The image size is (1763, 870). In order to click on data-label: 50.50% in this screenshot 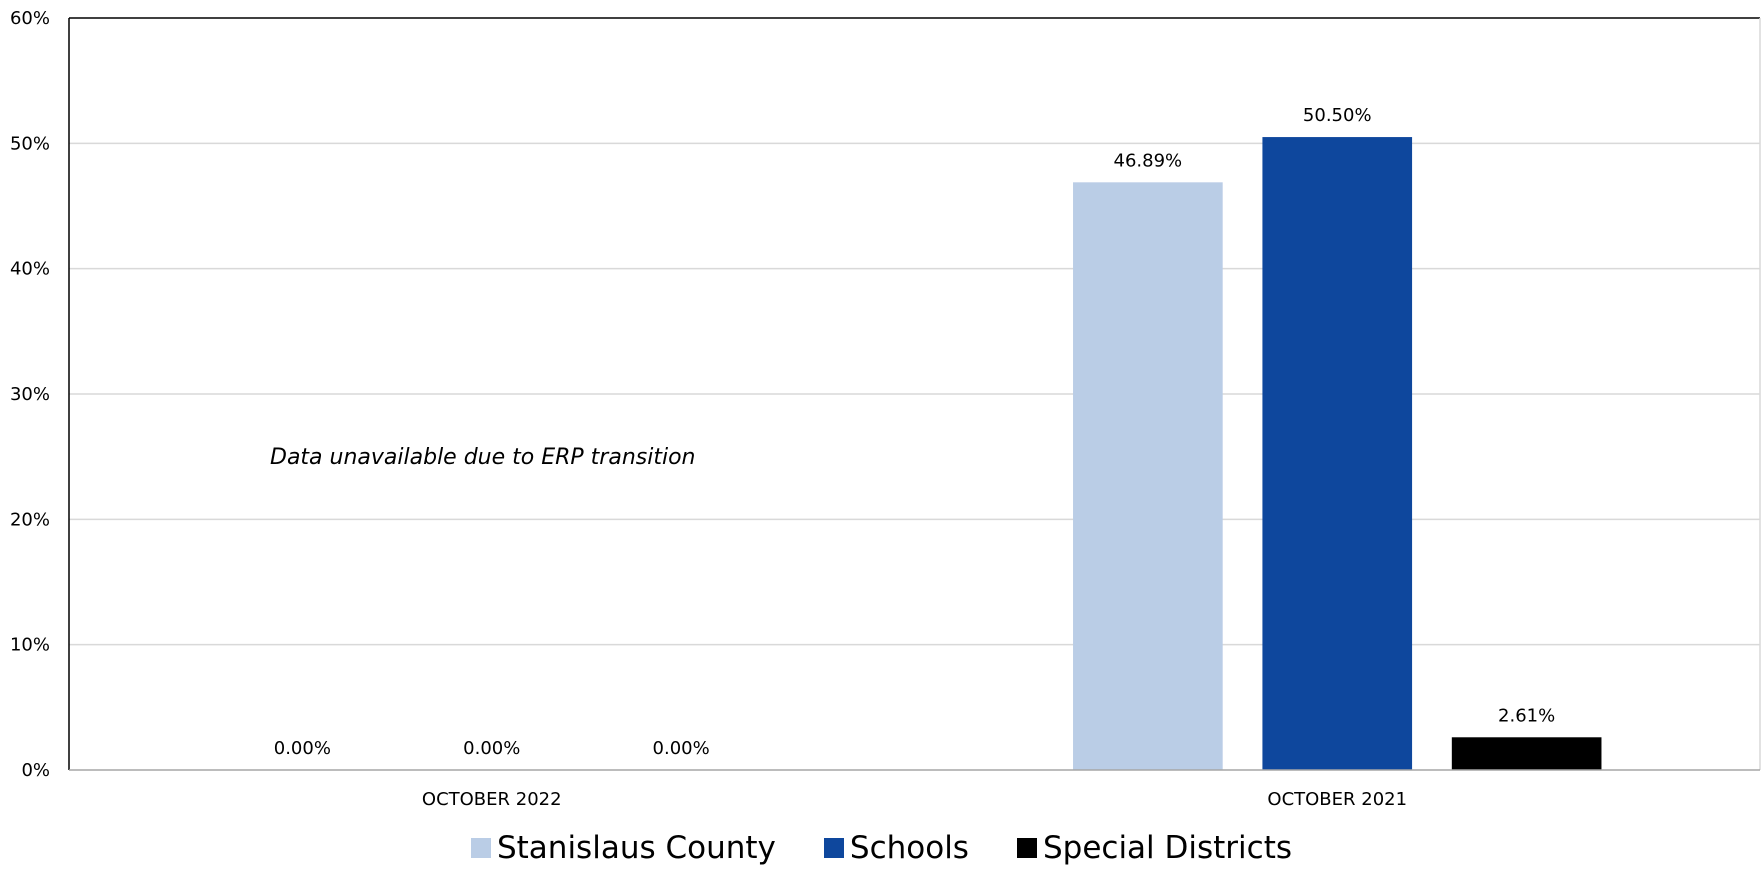, I will do `click(1337, 115)`.